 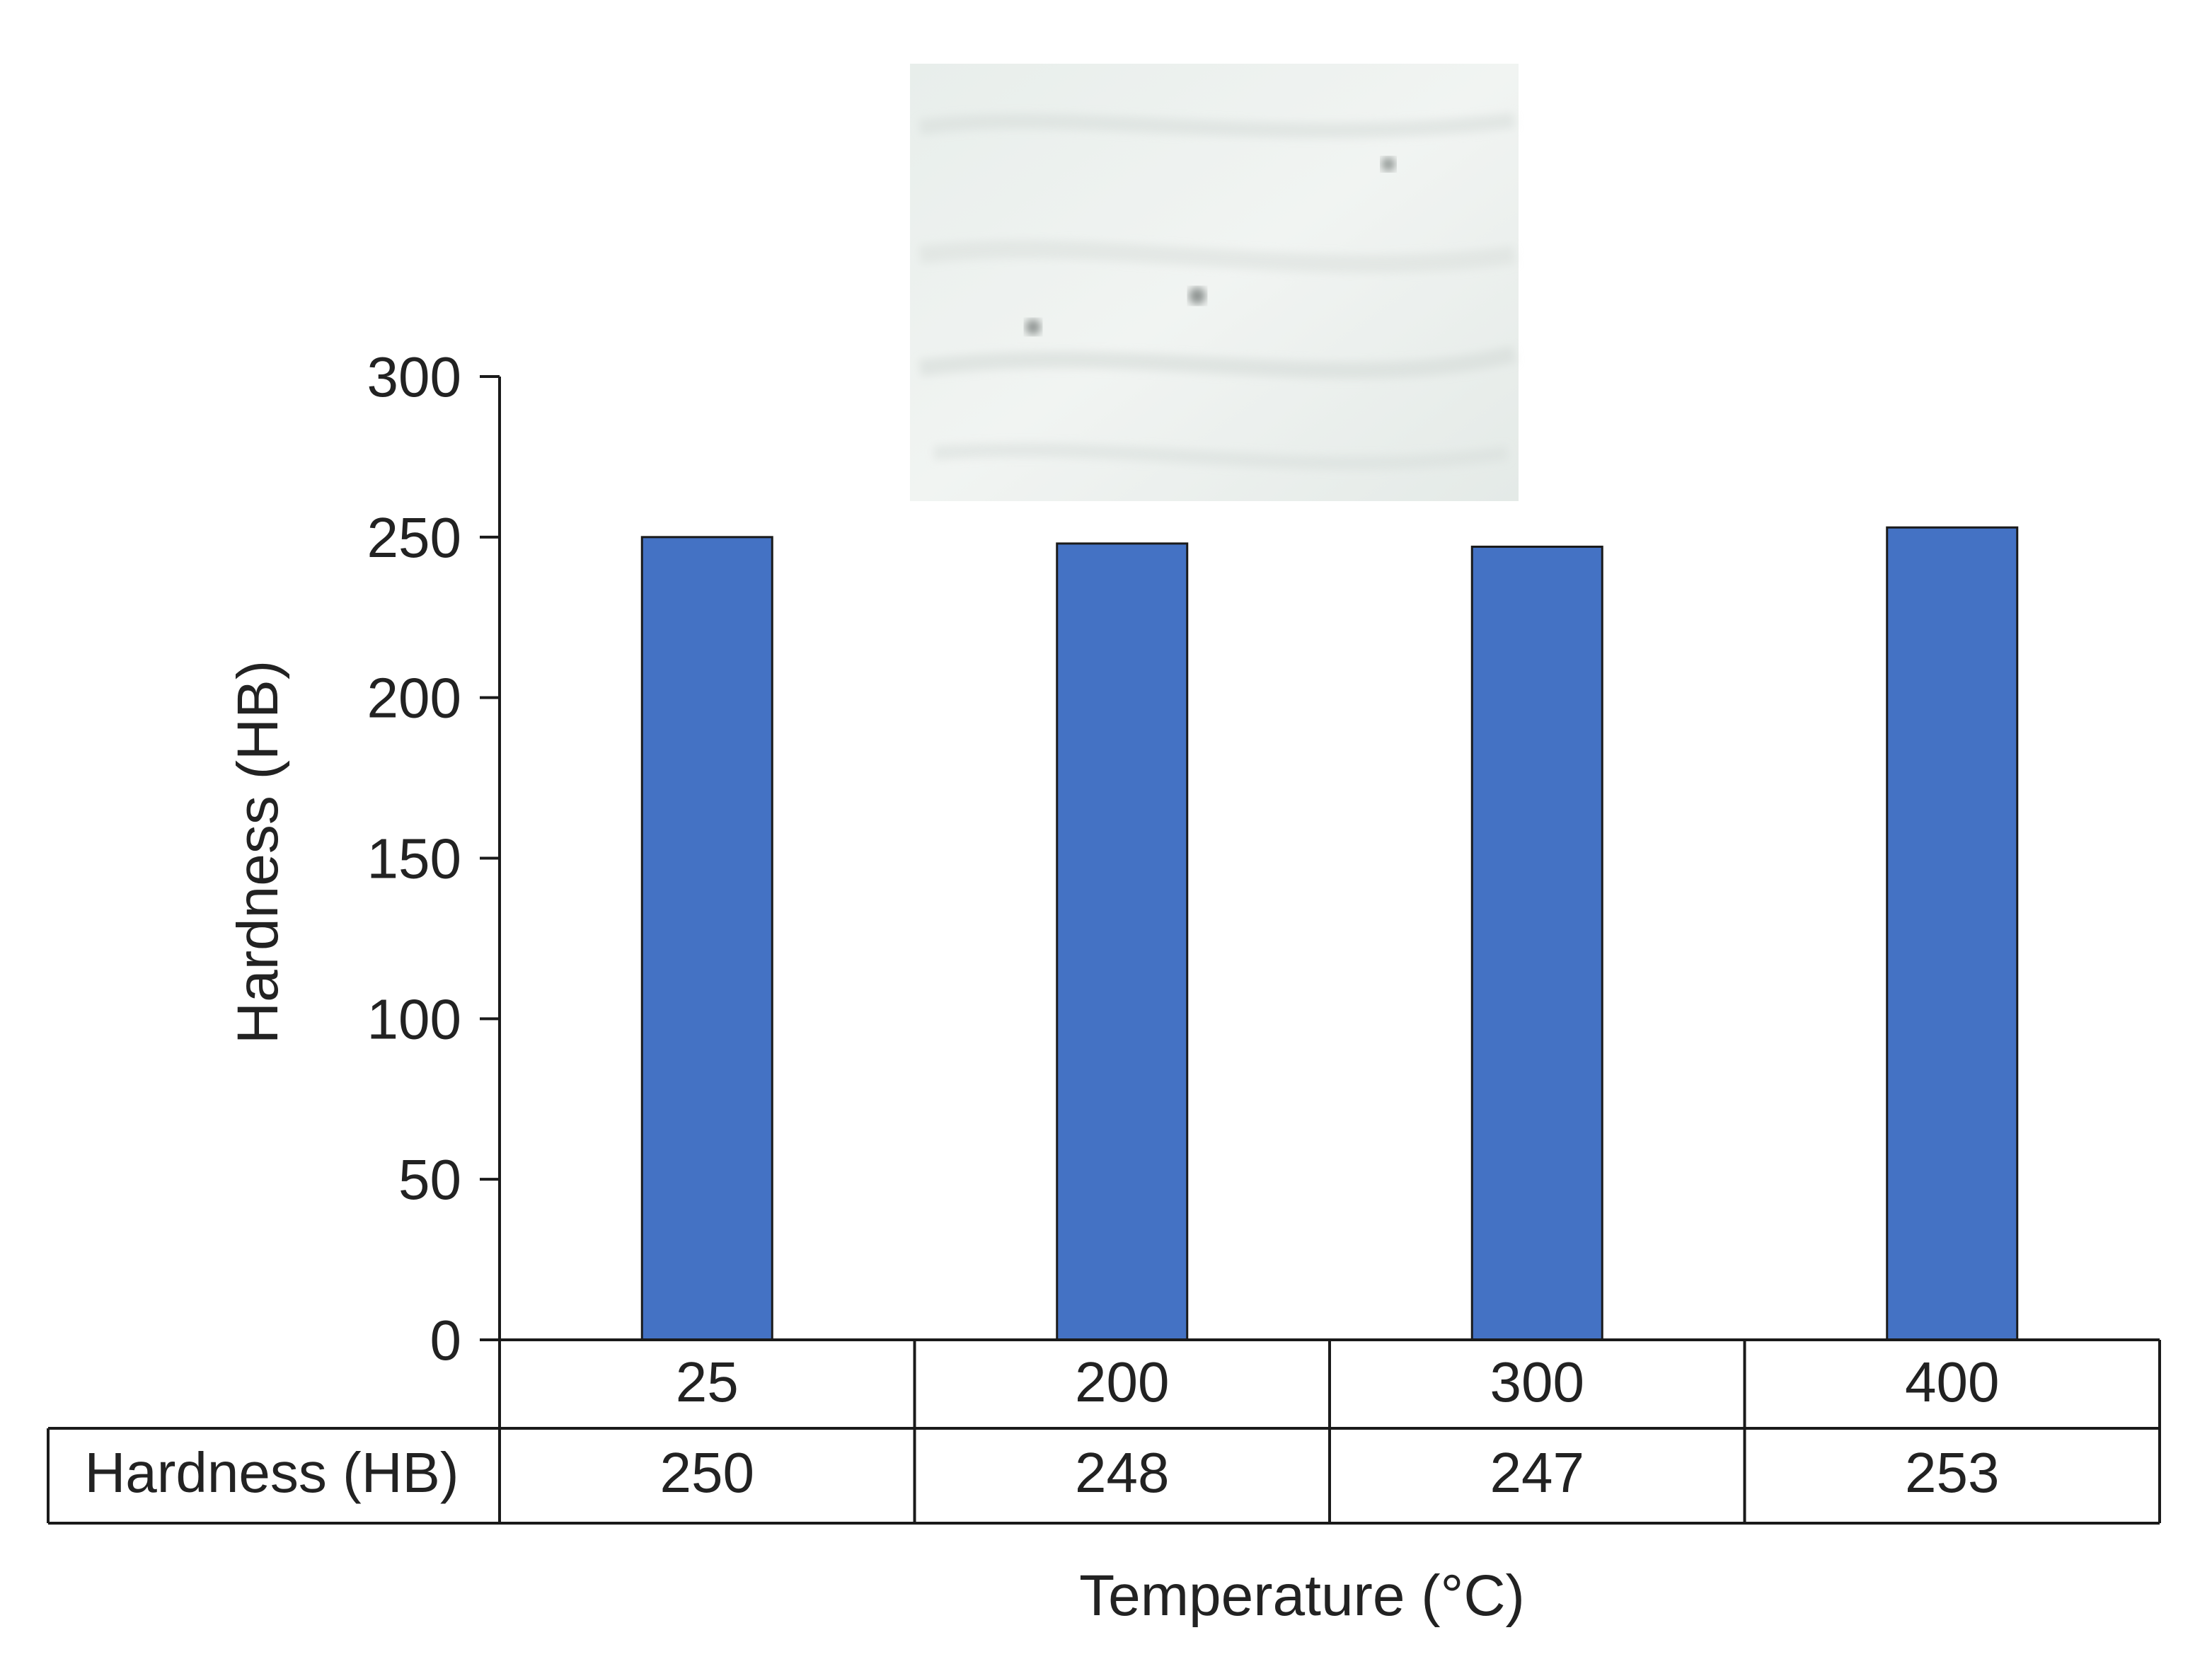 I want to click on x-category-label: 300, so click(x=1537, y=1381).